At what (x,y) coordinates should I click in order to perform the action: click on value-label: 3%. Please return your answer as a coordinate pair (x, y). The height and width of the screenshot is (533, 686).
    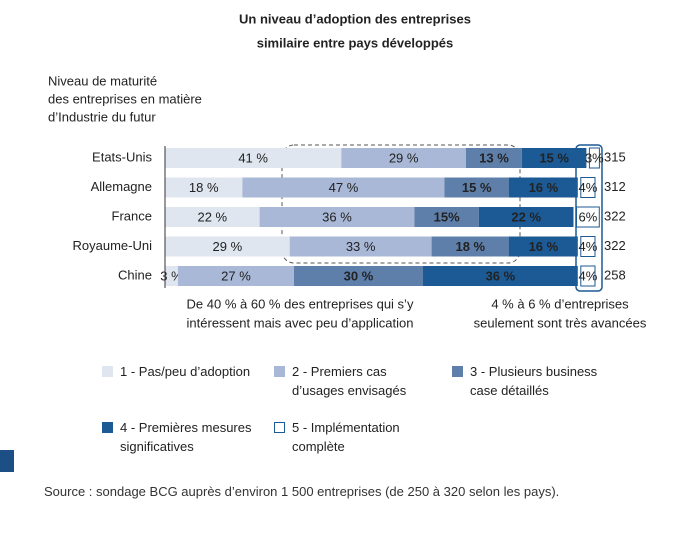
    Looking at the image, I should click on (594, 157).